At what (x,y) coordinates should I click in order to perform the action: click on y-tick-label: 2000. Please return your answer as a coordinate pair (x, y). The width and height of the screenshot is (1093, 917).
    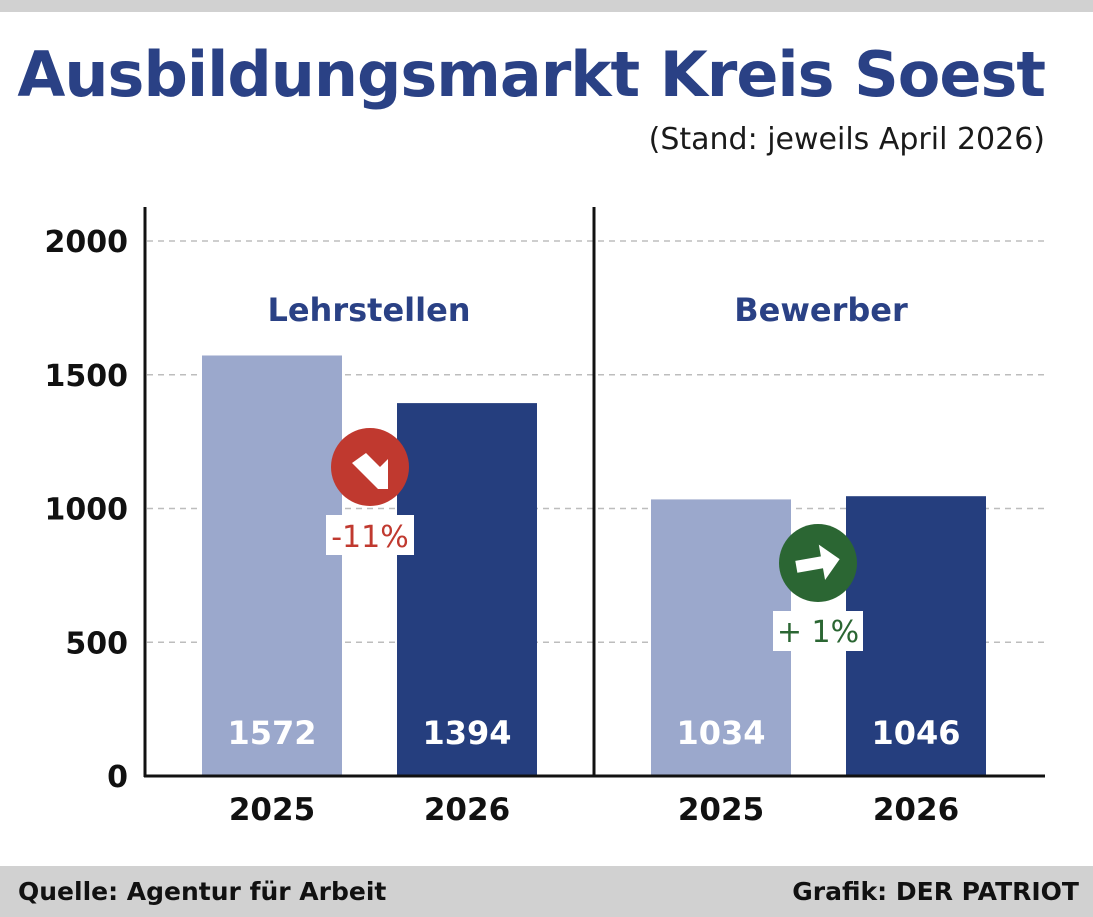
    Looking at the image, I should click on (87, 242).